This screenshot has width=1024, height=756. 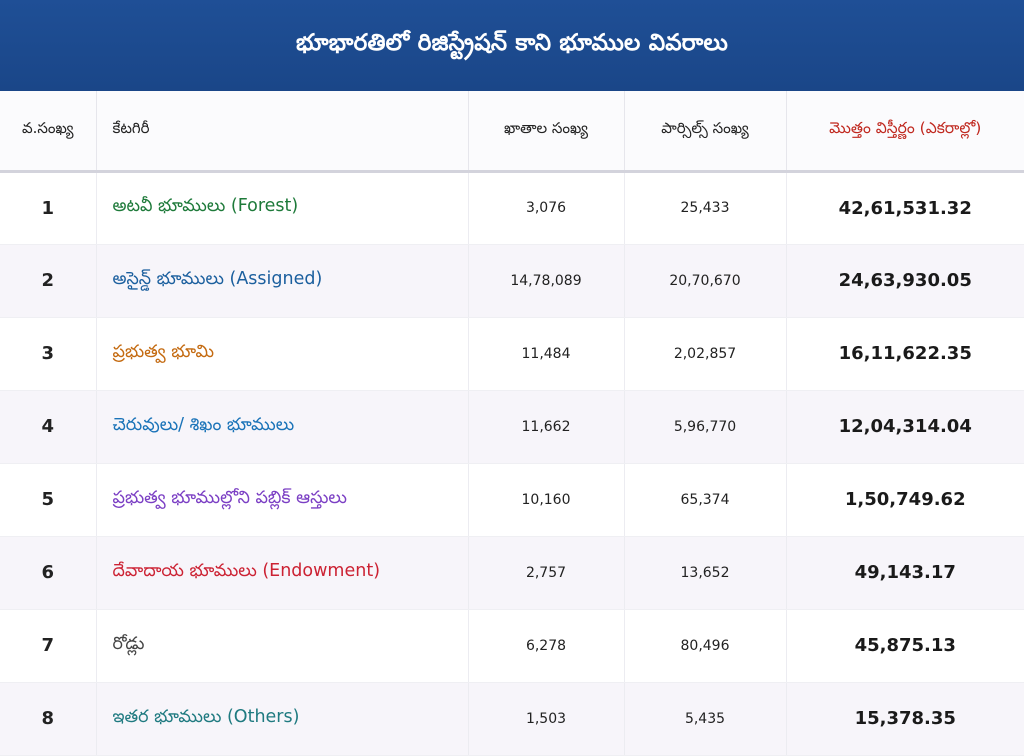 I want to click on table-row: 7 రోడ్లు 6,278 80,496 45,875.13, so click(x=512, y=646).